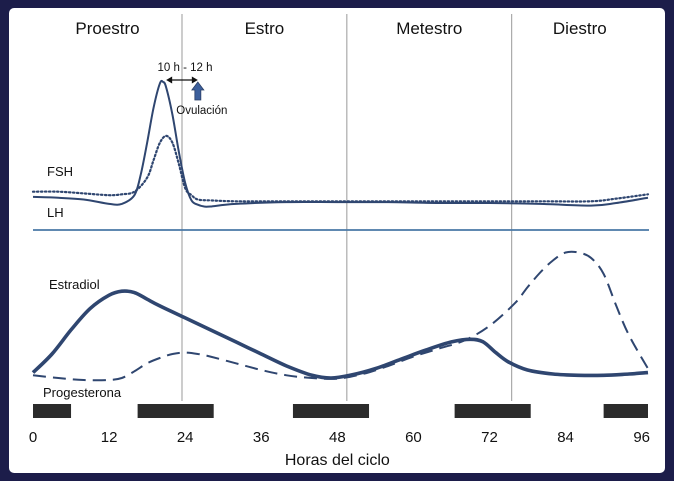 The width and height of the screenshot is (674, 481). I want to click on phase-label-diestro: Diestro, so click(580, 28).